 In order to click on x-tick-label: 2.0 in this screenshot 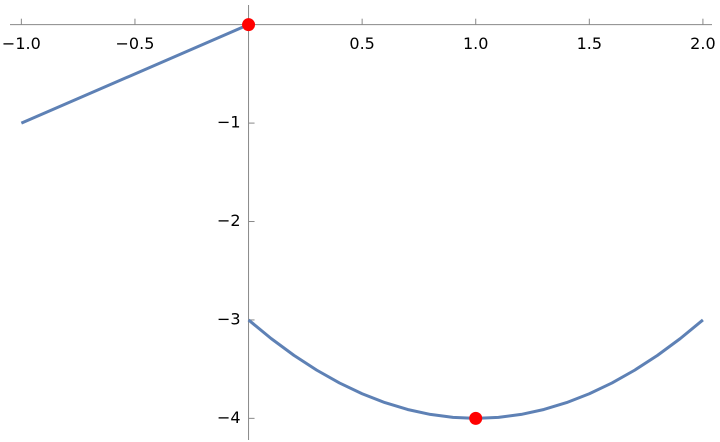, I will do `click(702, 43)`.